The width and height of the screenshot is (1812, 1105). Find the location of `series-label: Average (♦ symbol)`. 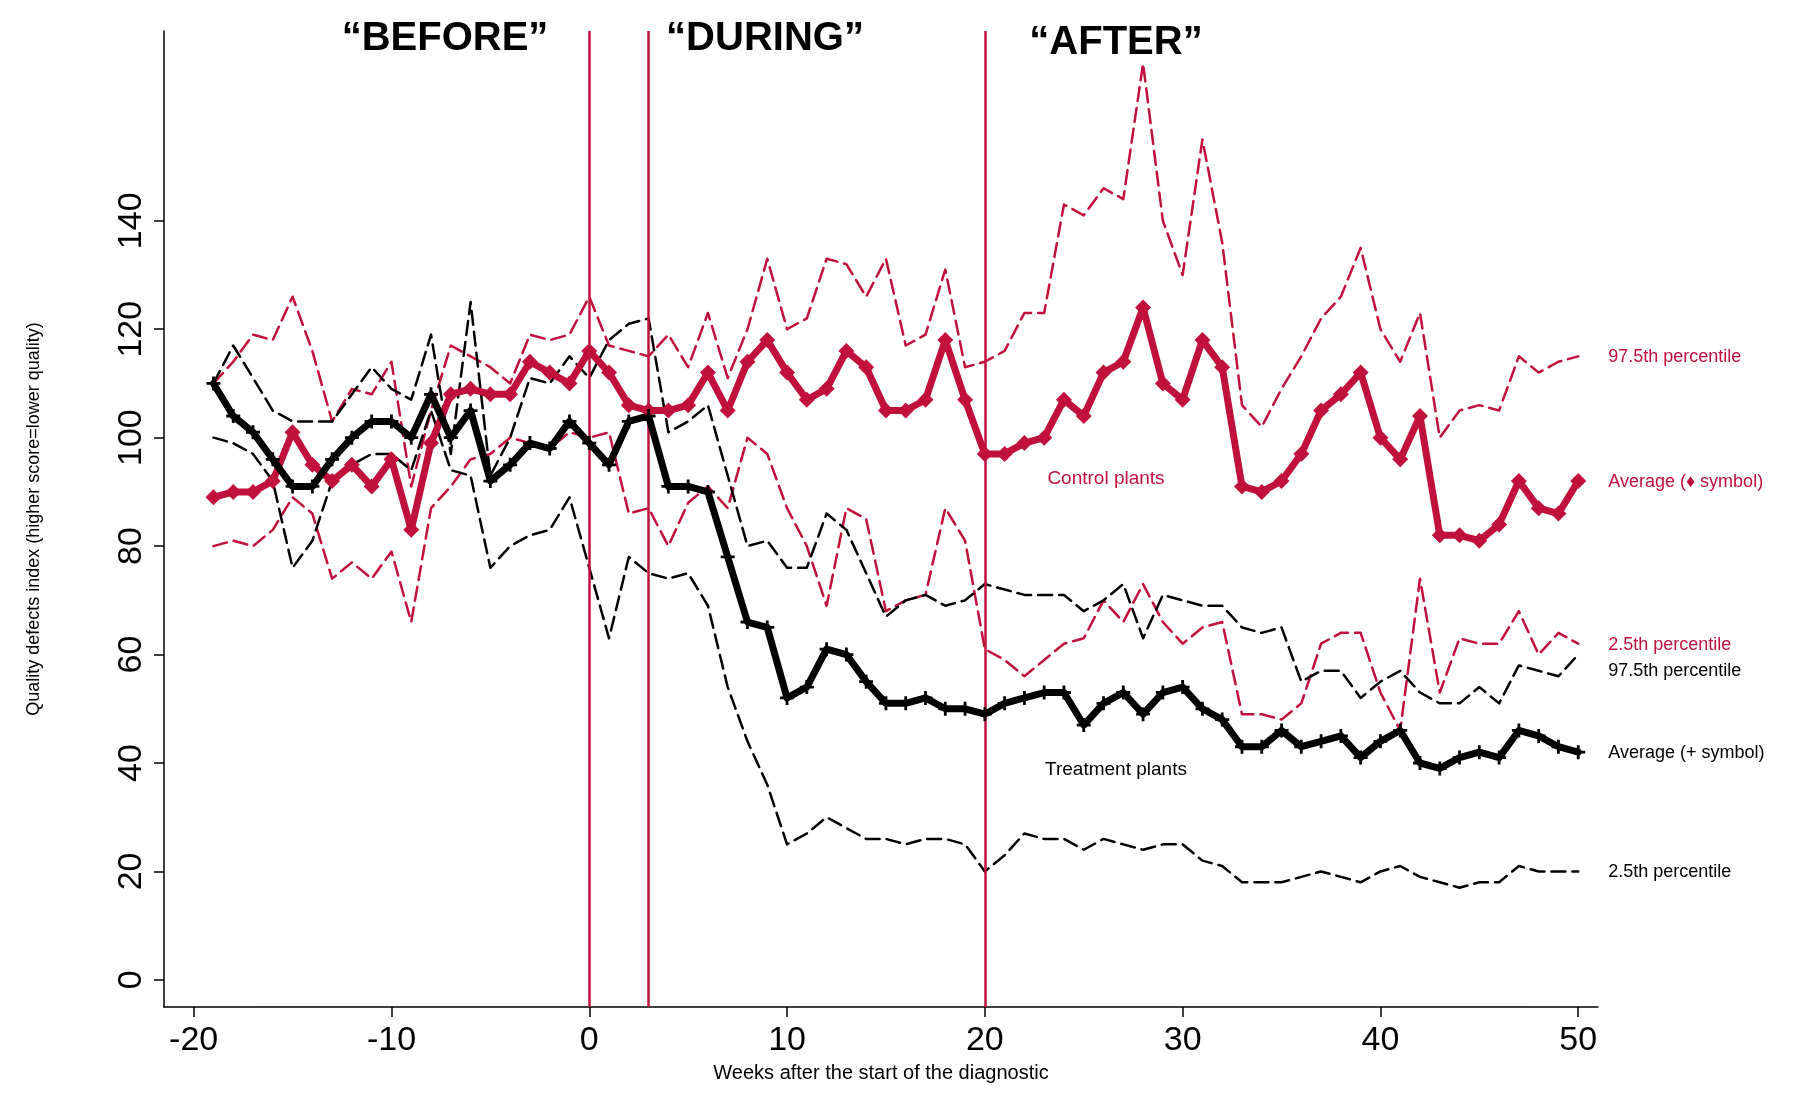

series-label: Average (♦ symbol) is located at coordinates (1686, 481).